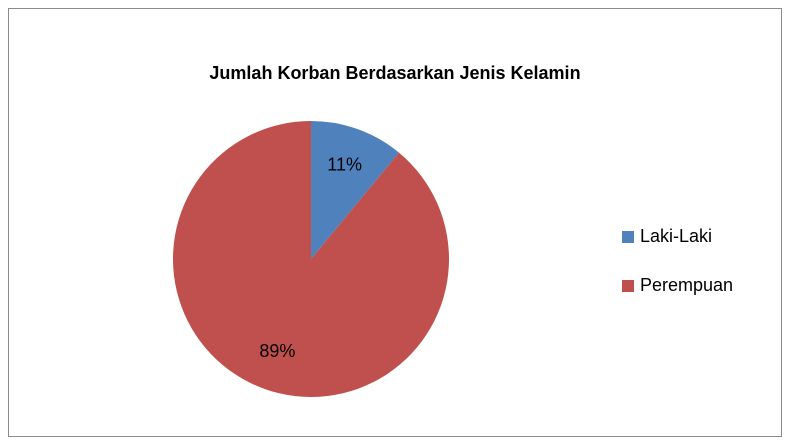 The width and height of the screenshot is (790, 445). What do you see at coordinates (686, 285) in the screenshot?
I see `legend-label: Perempuan` at bounding box center [686, 285].